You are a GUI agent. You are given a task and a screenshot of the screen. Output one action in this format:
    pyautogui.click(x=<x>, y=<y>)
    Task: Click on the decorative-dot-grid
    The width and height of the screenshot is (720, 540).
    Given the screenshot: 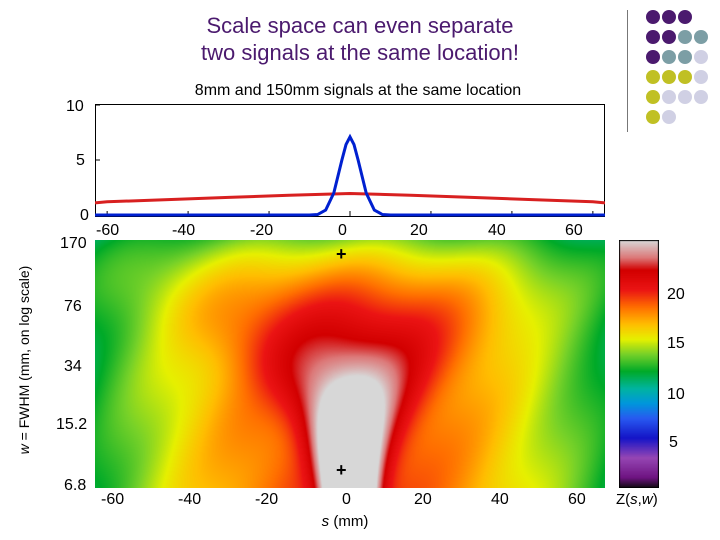 What is the action you would take?
    pyautogui.click(x=677, y=67)
    